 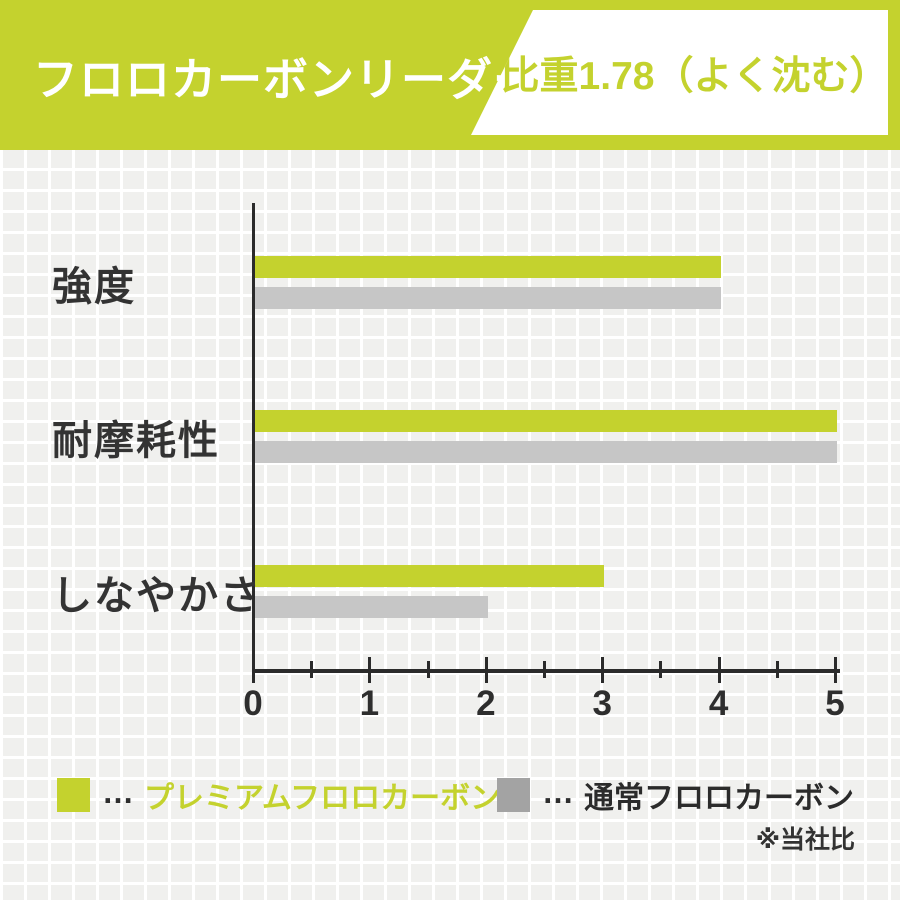 What do you see at coordinates (286, 79) in the screenshot?
I see `page-title: フロロカーボンリーダー` at bounding box center [286, 79].